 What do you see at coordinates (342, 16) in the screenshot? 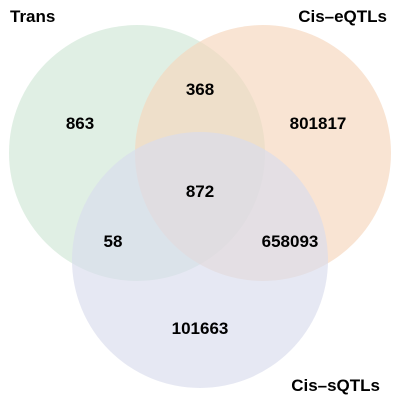
I see `set-label-cis-eqtls: Cis–eQTLs` at bounding box center [342, 16].